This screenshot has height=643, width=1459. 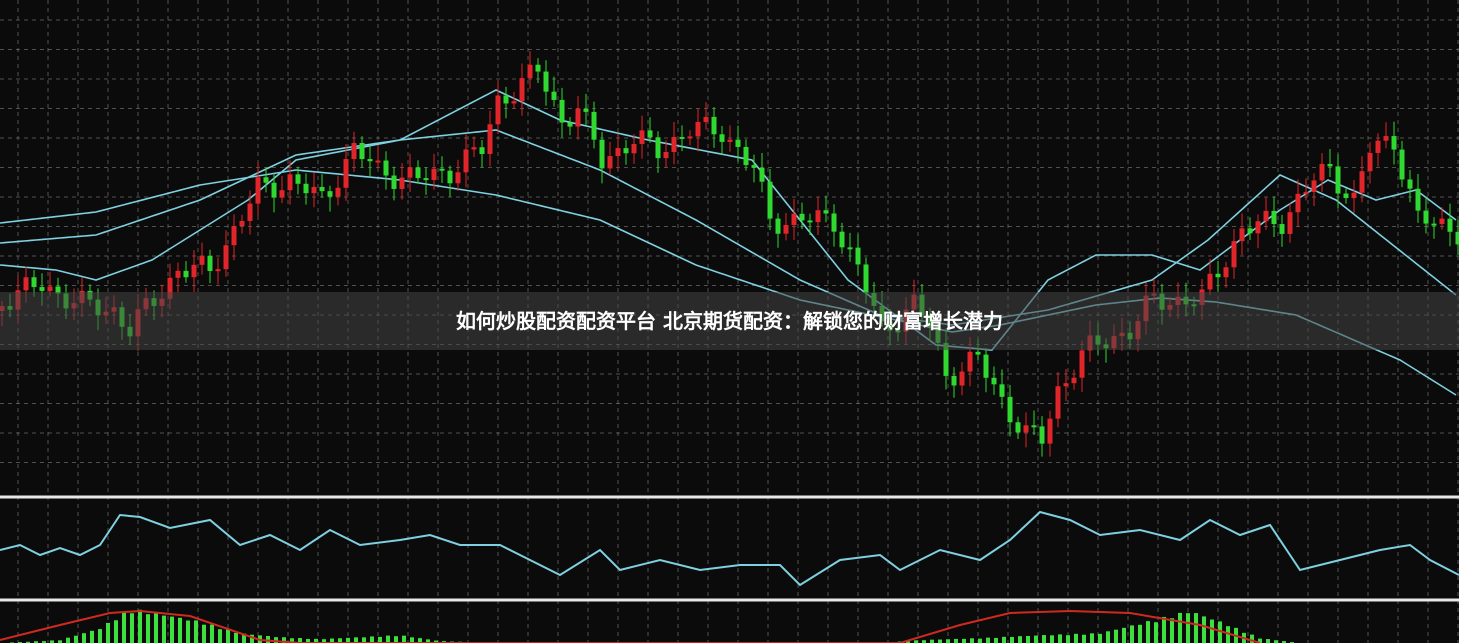 I want to click on oscillator-line, so click(x=729, y=548).